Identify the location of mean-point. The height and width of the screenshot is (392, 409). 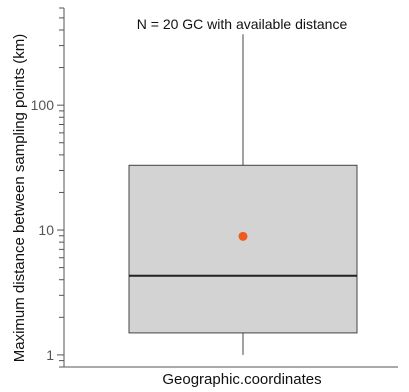
(243, 236).